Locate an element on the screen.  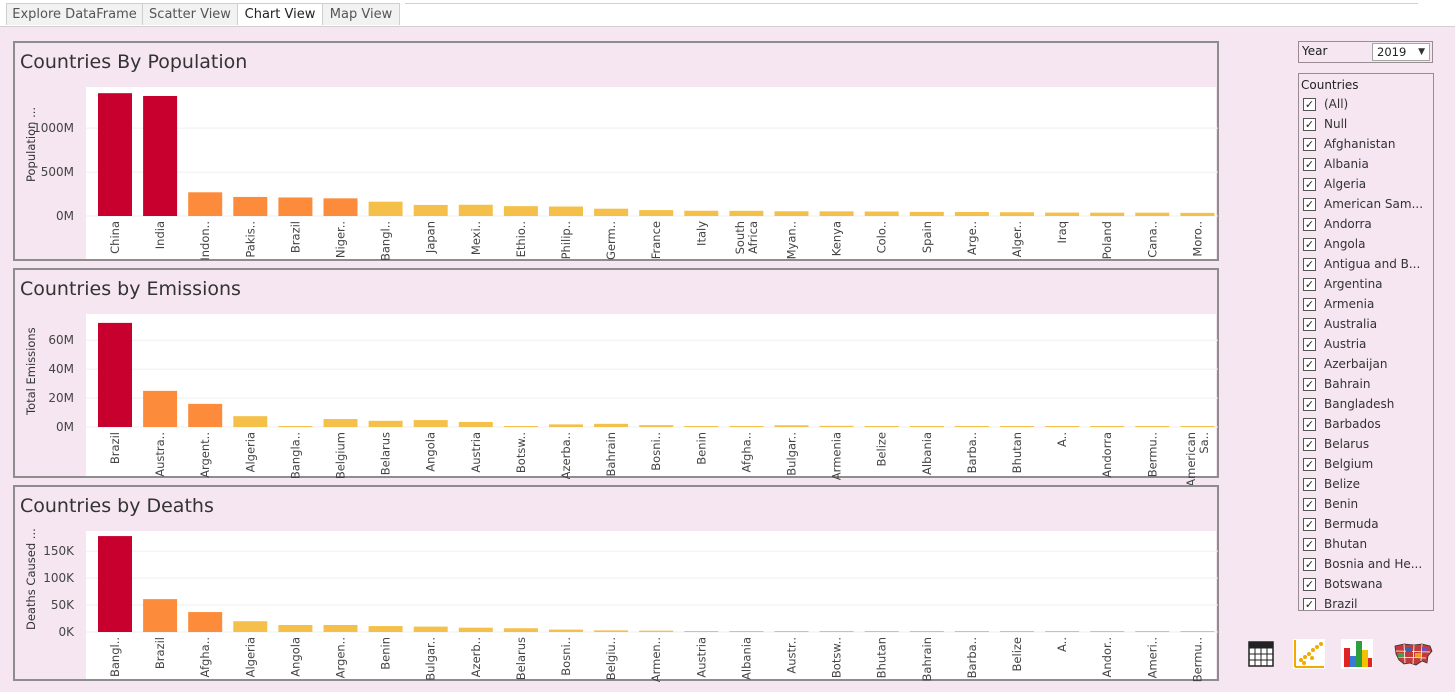
country-checkbox-item: ✓ Algeria is located at coordinates (1367, 186).